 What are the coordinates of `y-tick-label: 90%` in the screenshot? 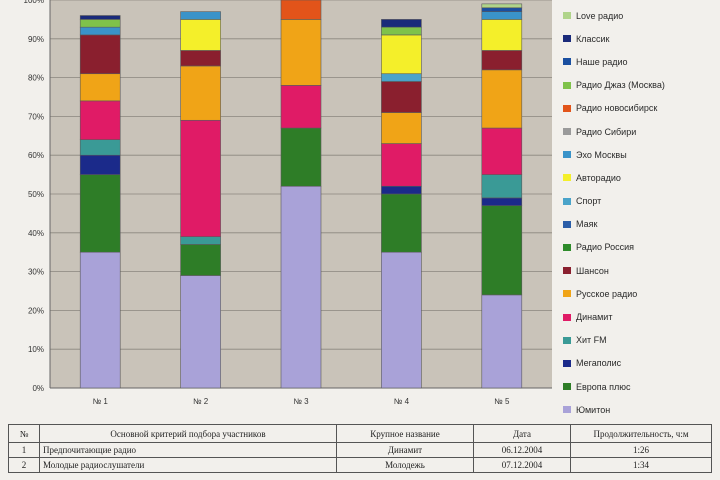 It's located at (36, 39).